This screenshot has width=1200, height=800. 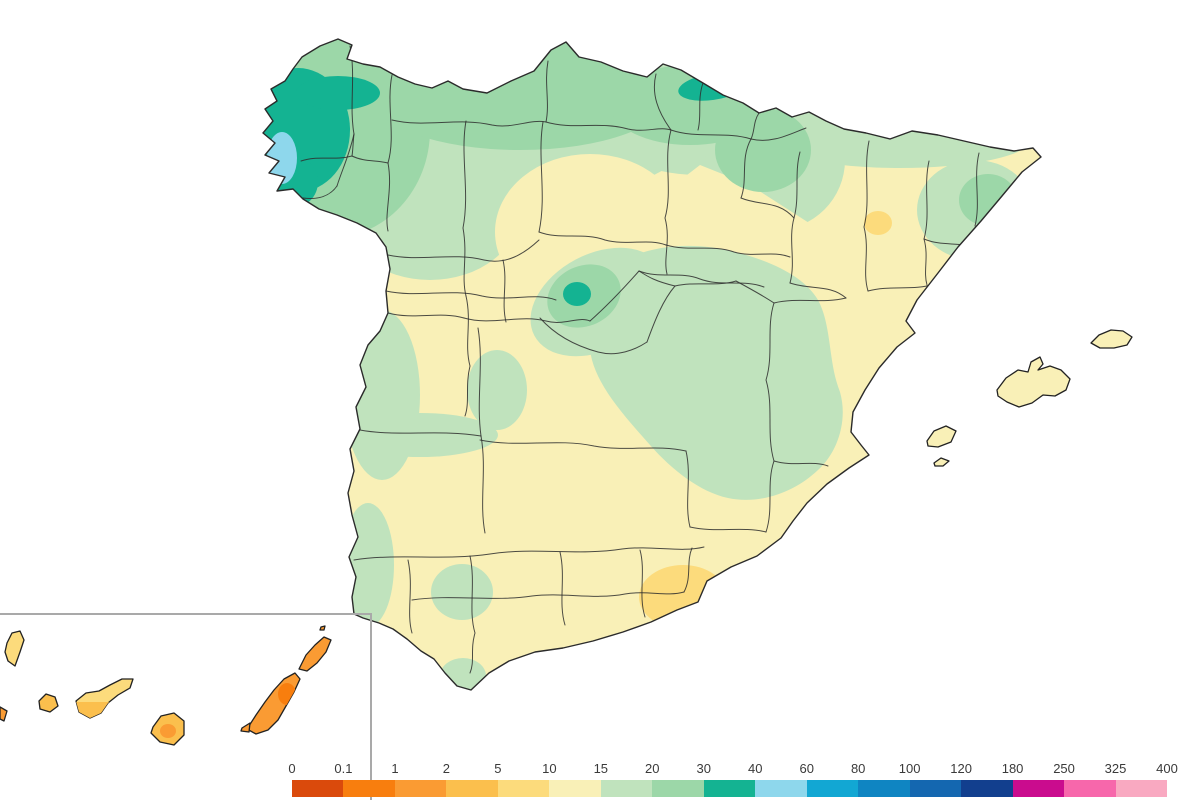 I want to click on region-ebro-valley, so click(x=776, y=247).